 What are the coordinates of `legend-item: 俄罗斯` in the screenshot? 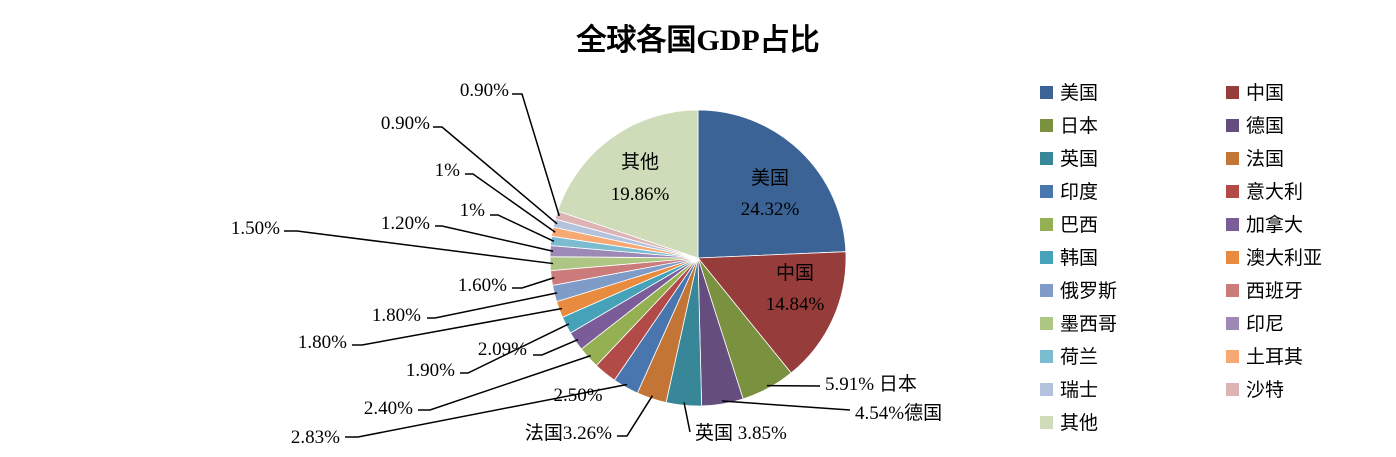 It's located at (1078, 291).